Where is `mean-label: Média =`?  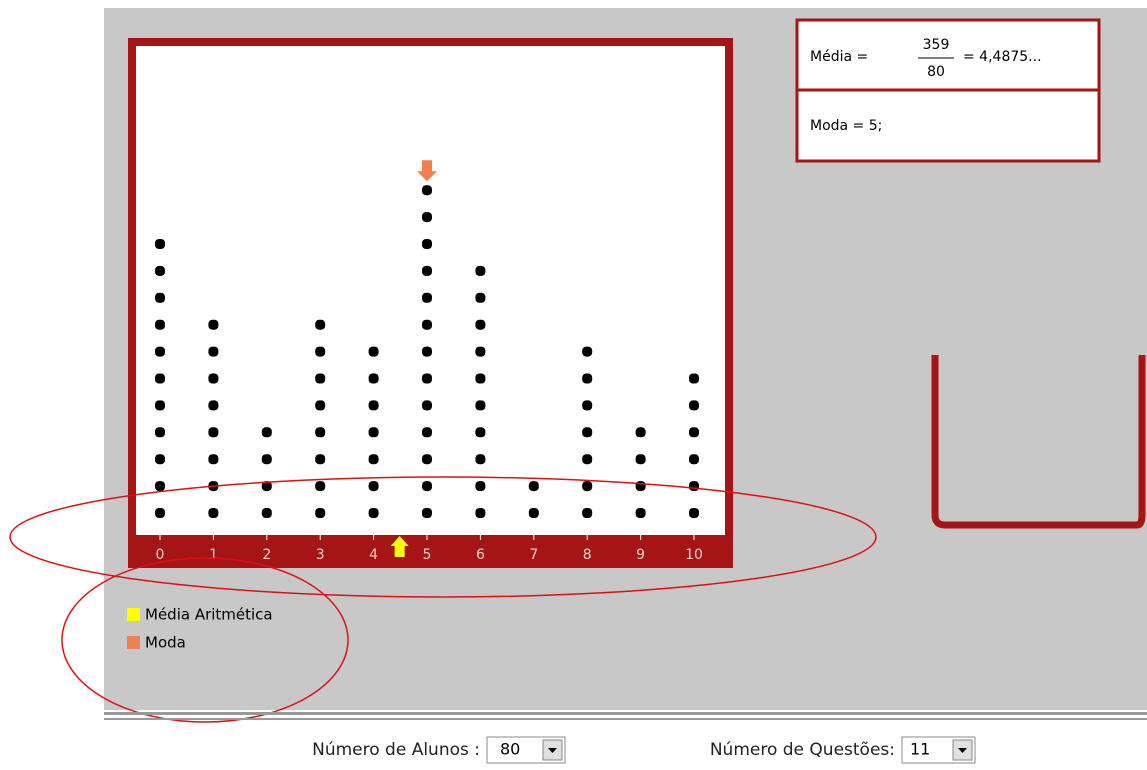 mean-label: Média = is located at coordinates (839, 57).